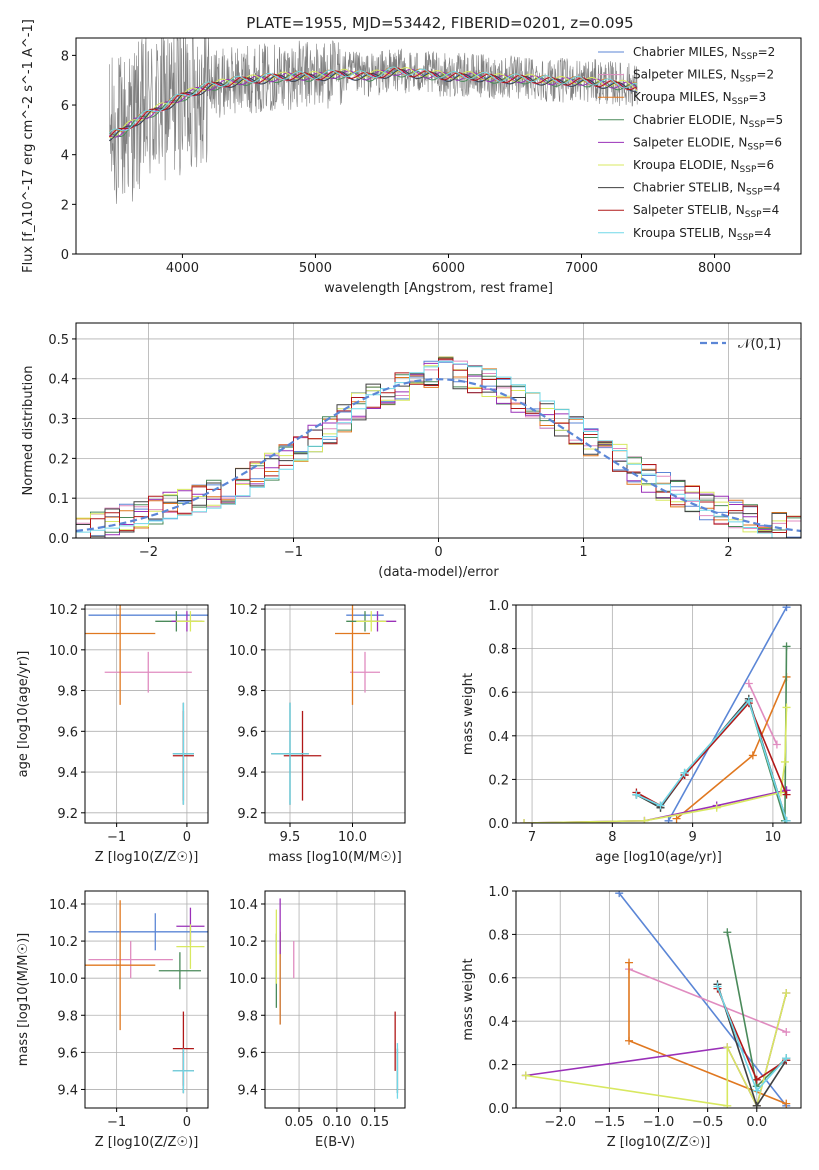  I want to click on x-tick-label: −2.0, so click(560, 1122).